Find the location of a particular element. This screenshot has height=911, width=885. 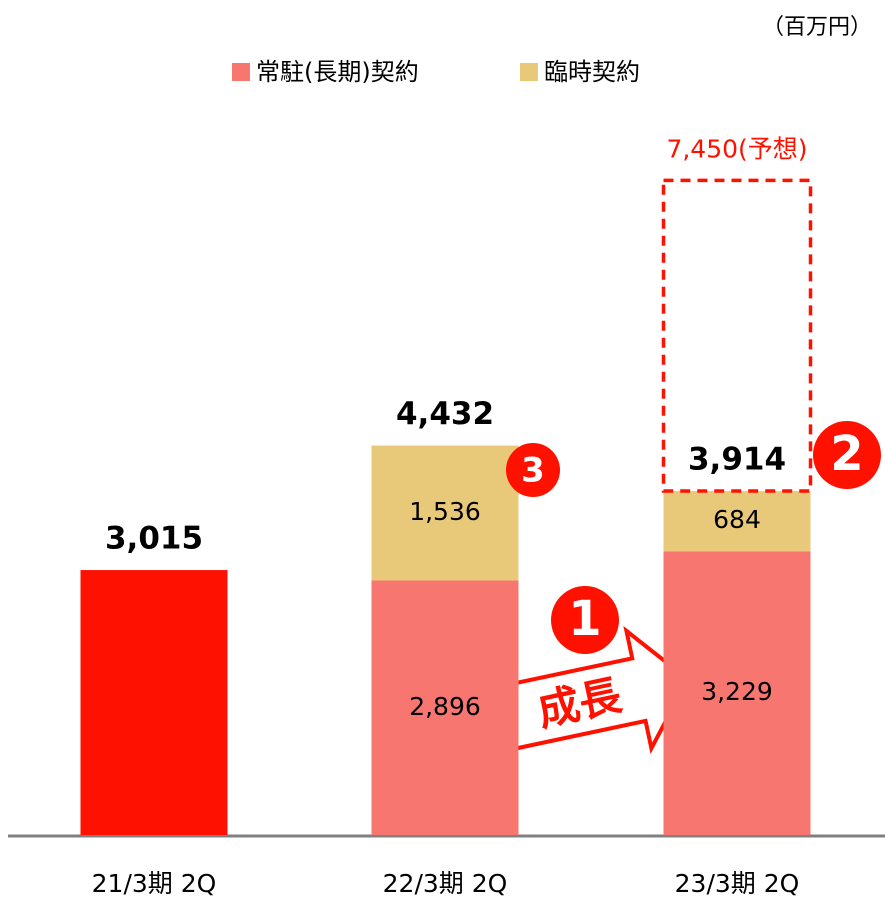

x-tick-label: 21/3期 2Q is located at coordinates (154, 883).